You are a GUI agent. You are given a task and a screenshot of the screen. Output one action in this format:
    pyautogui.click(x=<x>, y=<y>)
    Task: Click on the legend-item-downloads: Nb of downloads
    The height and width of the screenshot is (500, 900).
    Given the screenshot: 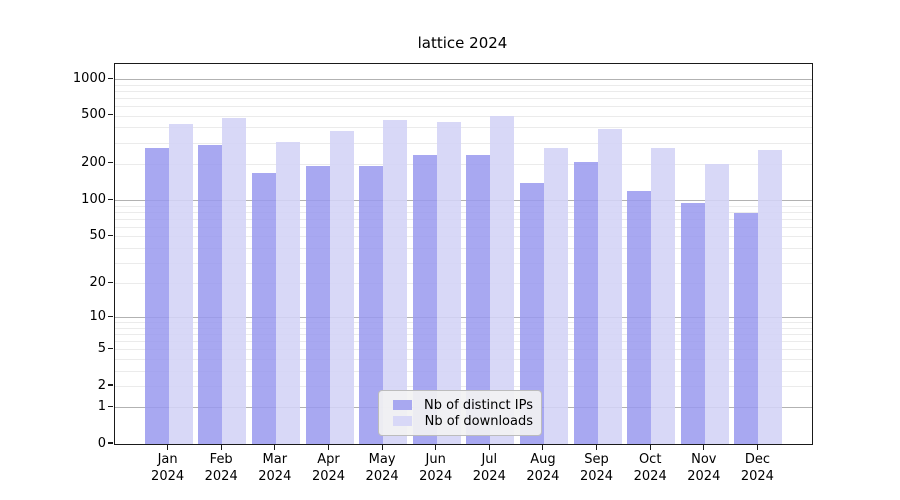 What is the action you would take?
    pyautogui.click(x=460, y=421)
    